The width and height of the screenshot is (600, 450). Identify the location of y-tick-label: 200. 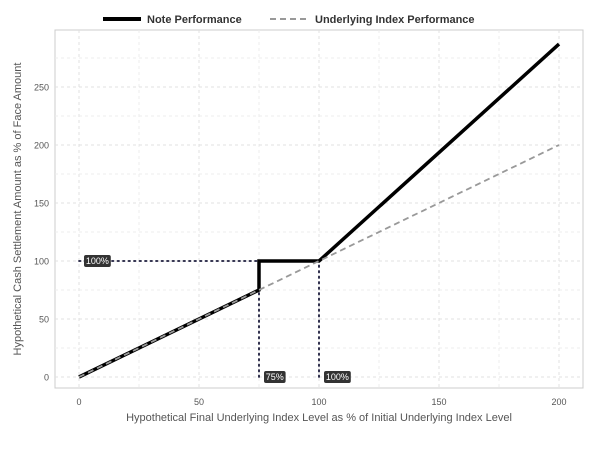
(41, 146).